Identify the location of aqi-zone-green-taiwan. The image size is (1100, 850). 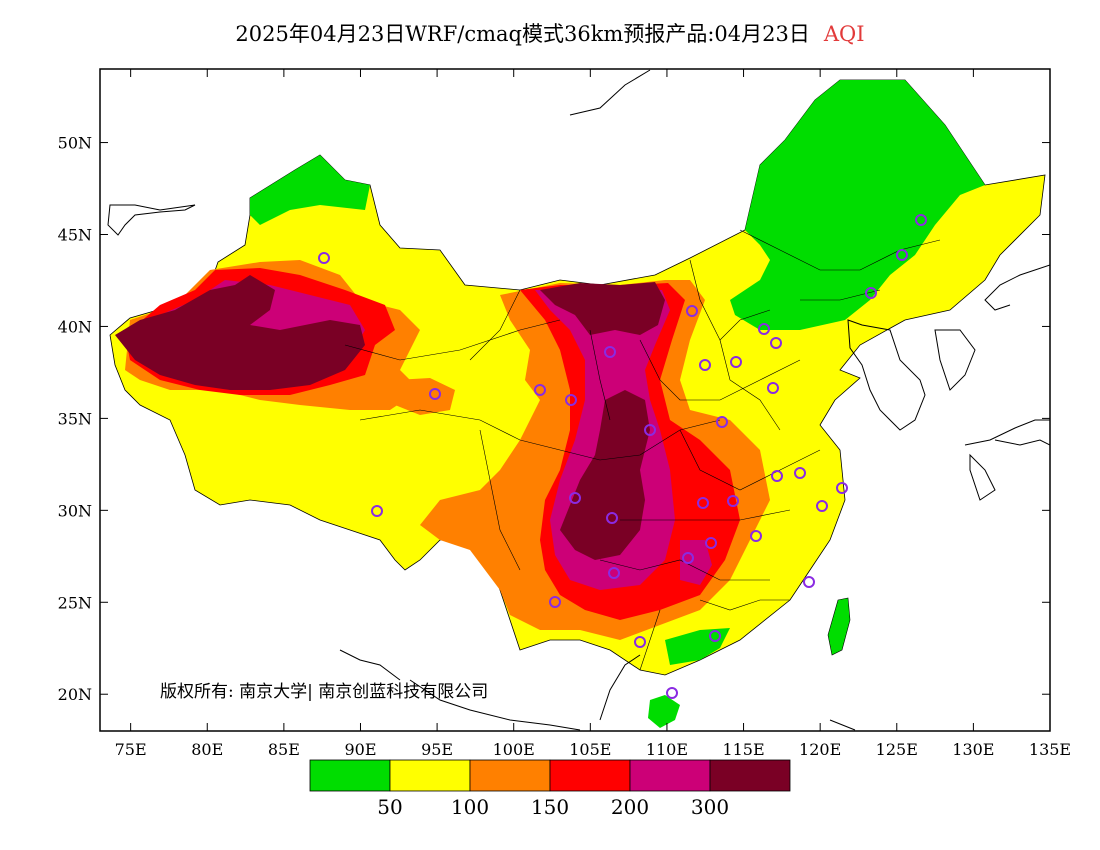
(839, 626).